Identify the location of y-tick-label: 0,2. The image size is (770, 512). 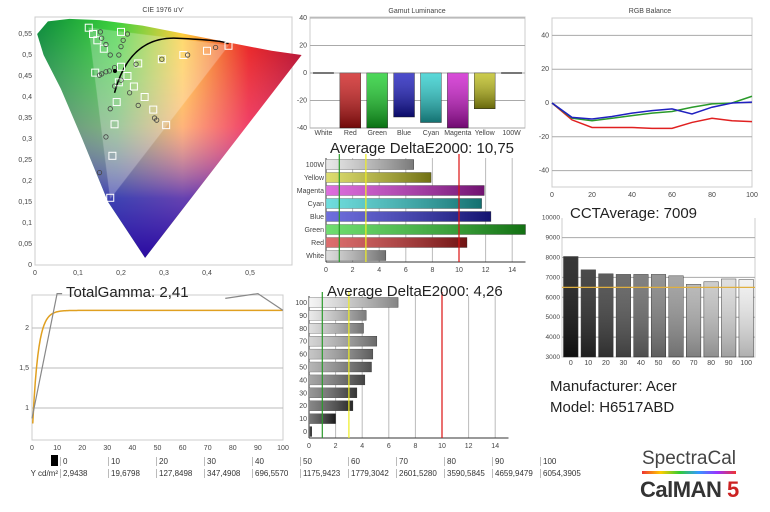
(27, 181).